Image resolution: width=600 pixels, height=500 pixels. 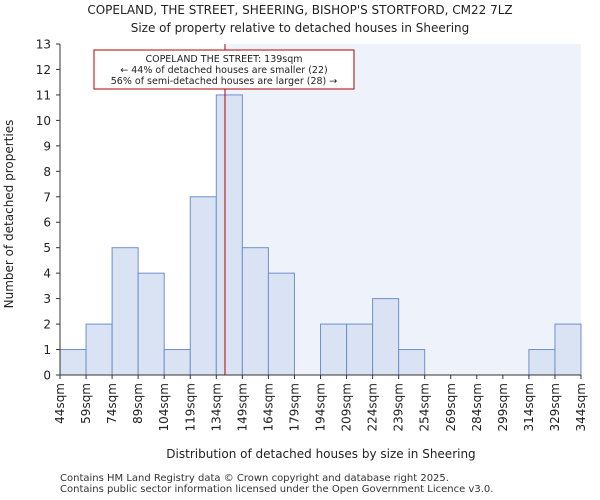 What do you see at coordinates (529, 407) in the screenshot?
I see `x-tick-label-314sqm: 314sqm` at bounding box center [529, 407].